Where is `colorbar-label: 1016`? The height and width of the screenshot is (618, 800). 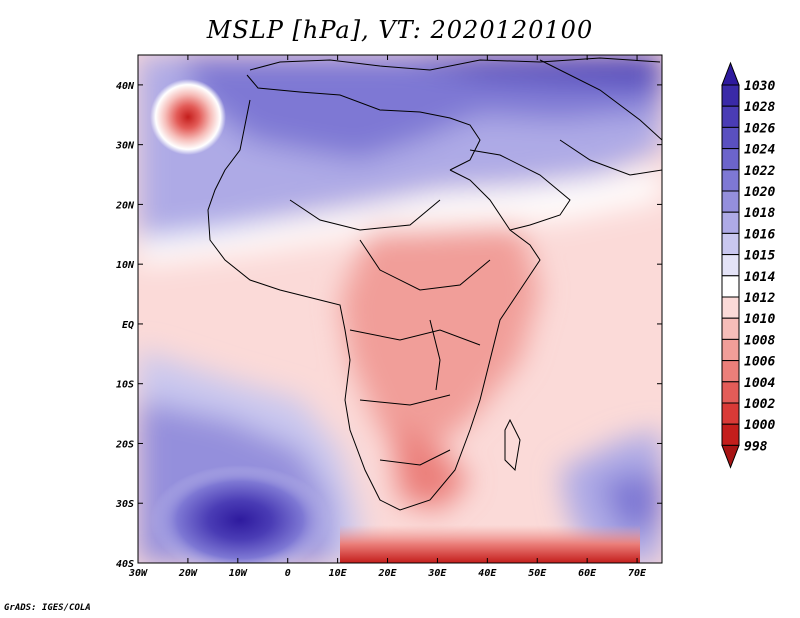
colorbar-label: 1016 is located at coordinates (759, 234).